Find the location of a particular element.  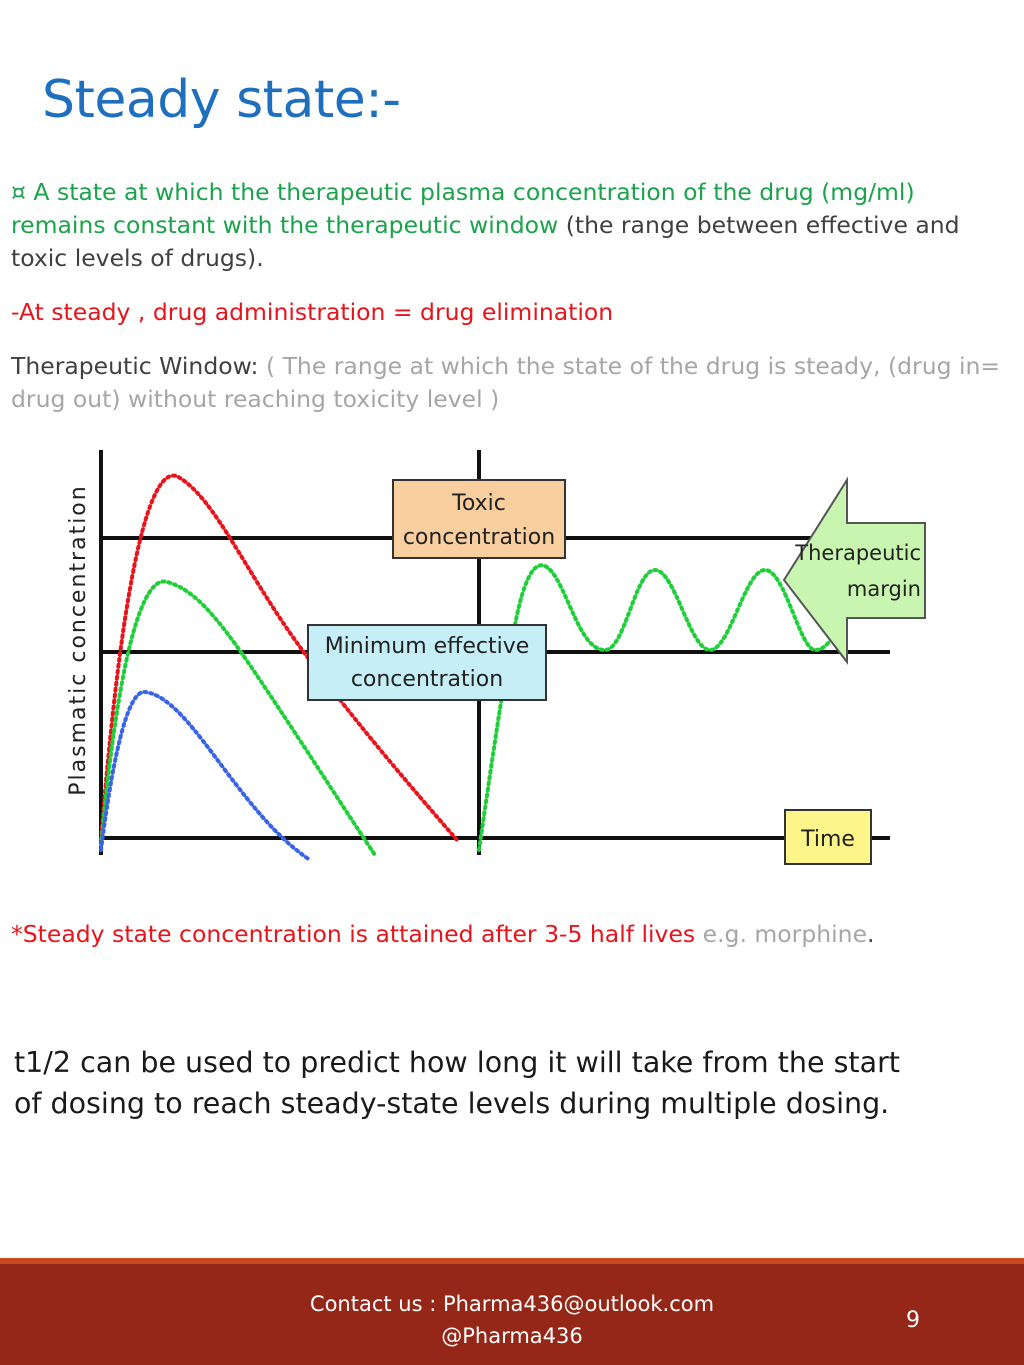

contact-email: Contact us : Pharma436@outlook.com is located at coordinates (512, 1304).